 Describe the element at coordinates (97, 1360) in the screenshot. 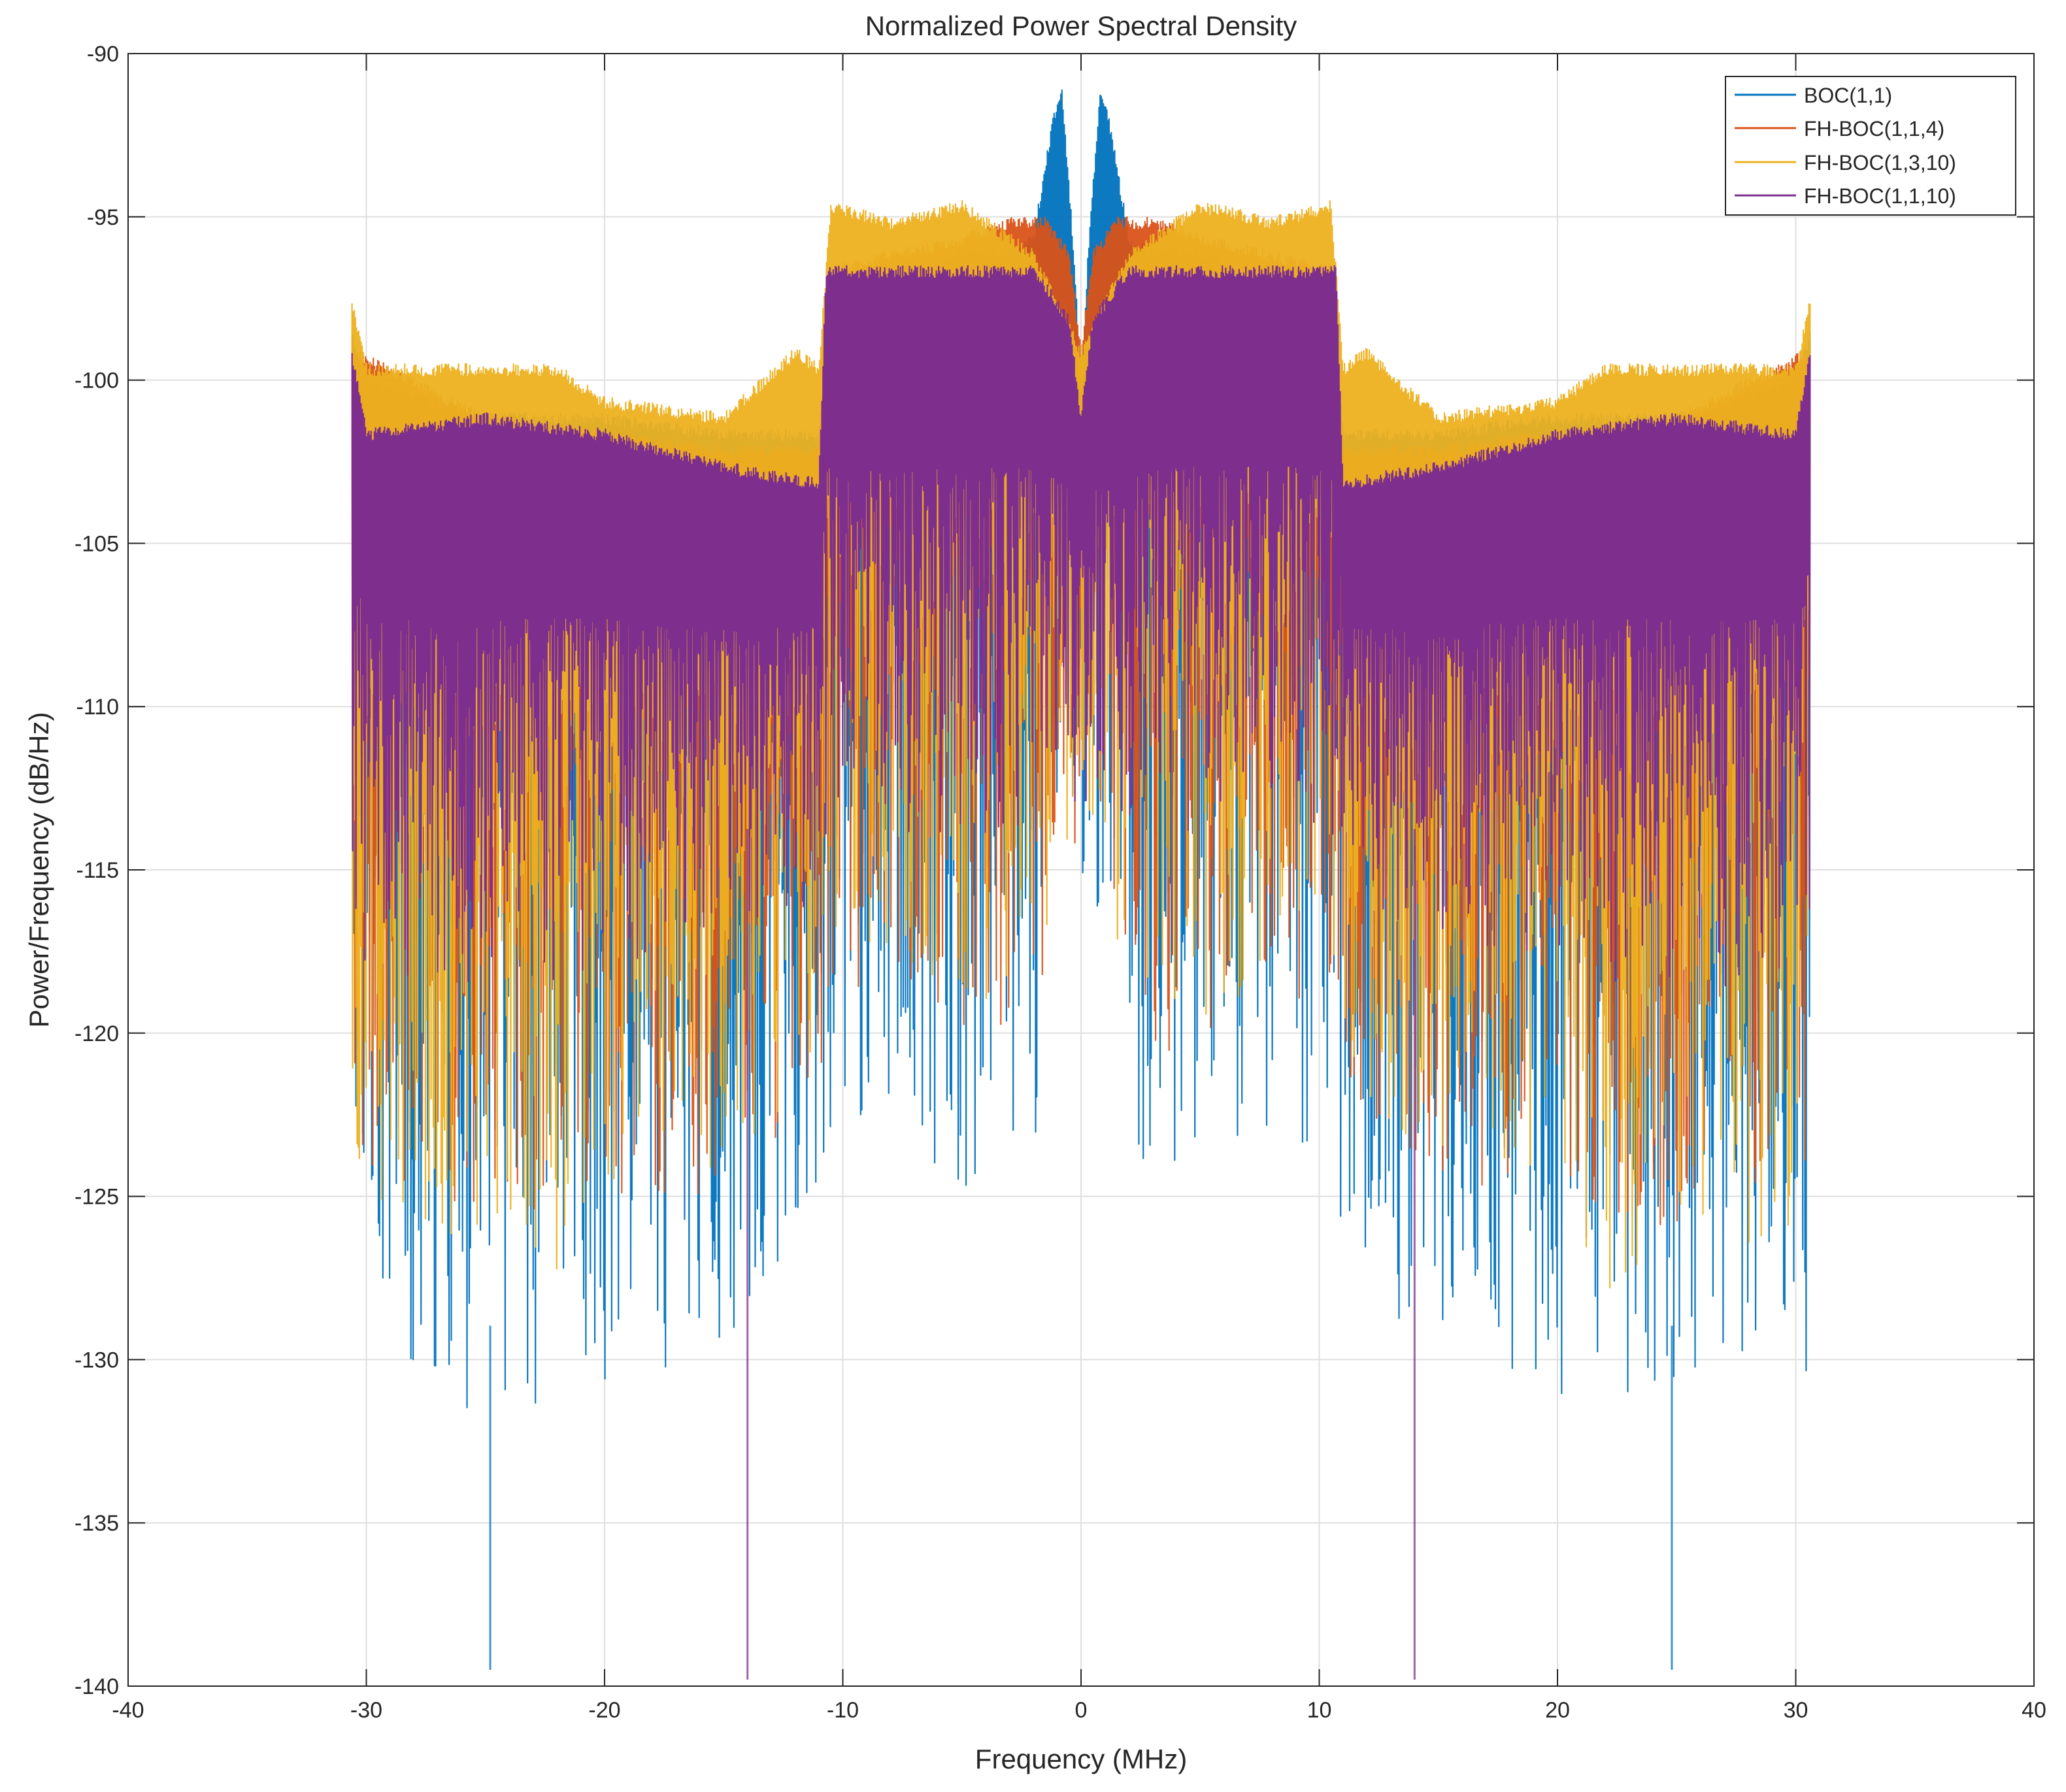

I see `y-tick-label: -130` at that location.